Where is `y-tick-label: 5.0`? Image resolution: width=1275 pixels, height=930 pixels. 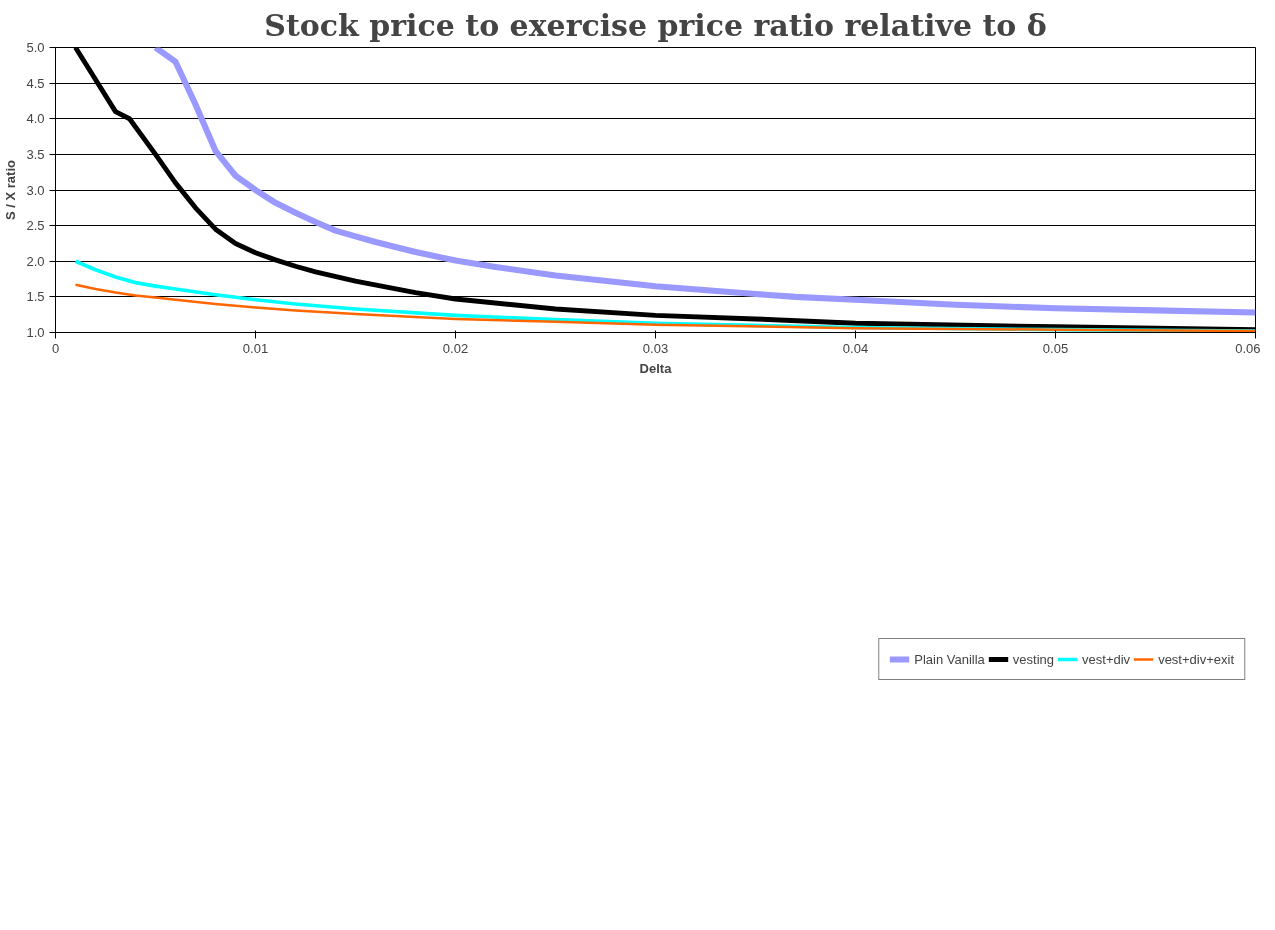
y-tick-label: 5.0 is located at coordinates (35, 47).